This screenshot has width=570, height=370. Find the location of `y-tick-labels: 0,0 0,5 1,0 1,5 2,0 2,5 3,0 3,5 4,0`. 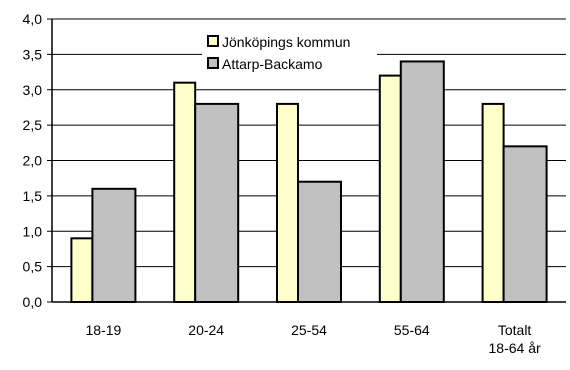

y-tick-labels: 0,0 0,5 1,0 1,5 2,0 2,5 3,0 3,5 4,0 is located at coordinates (33, 160).